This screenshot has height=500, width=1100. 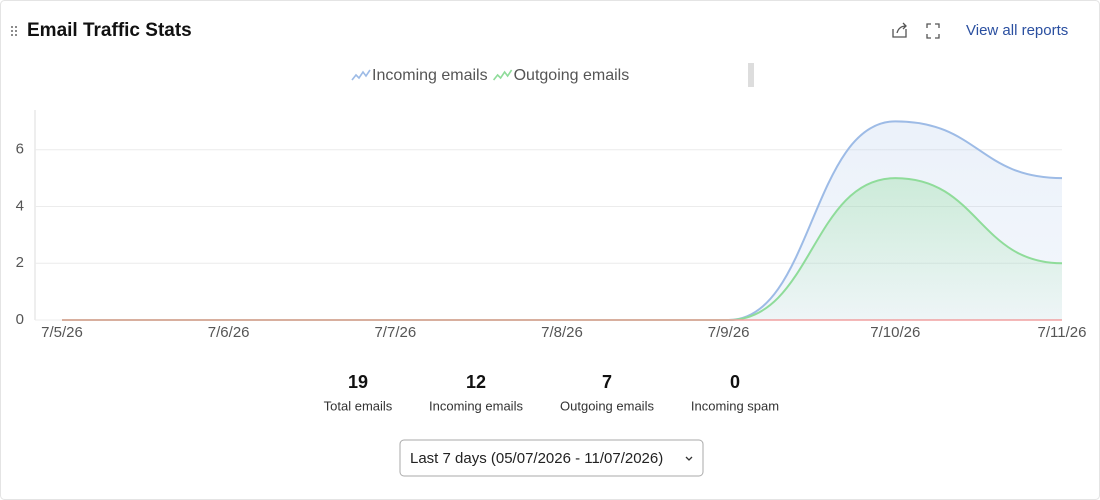 What do you see at coordinates (933, 31) in the screenshot?
I see `expand-icon` at bounding box center [933, 31].